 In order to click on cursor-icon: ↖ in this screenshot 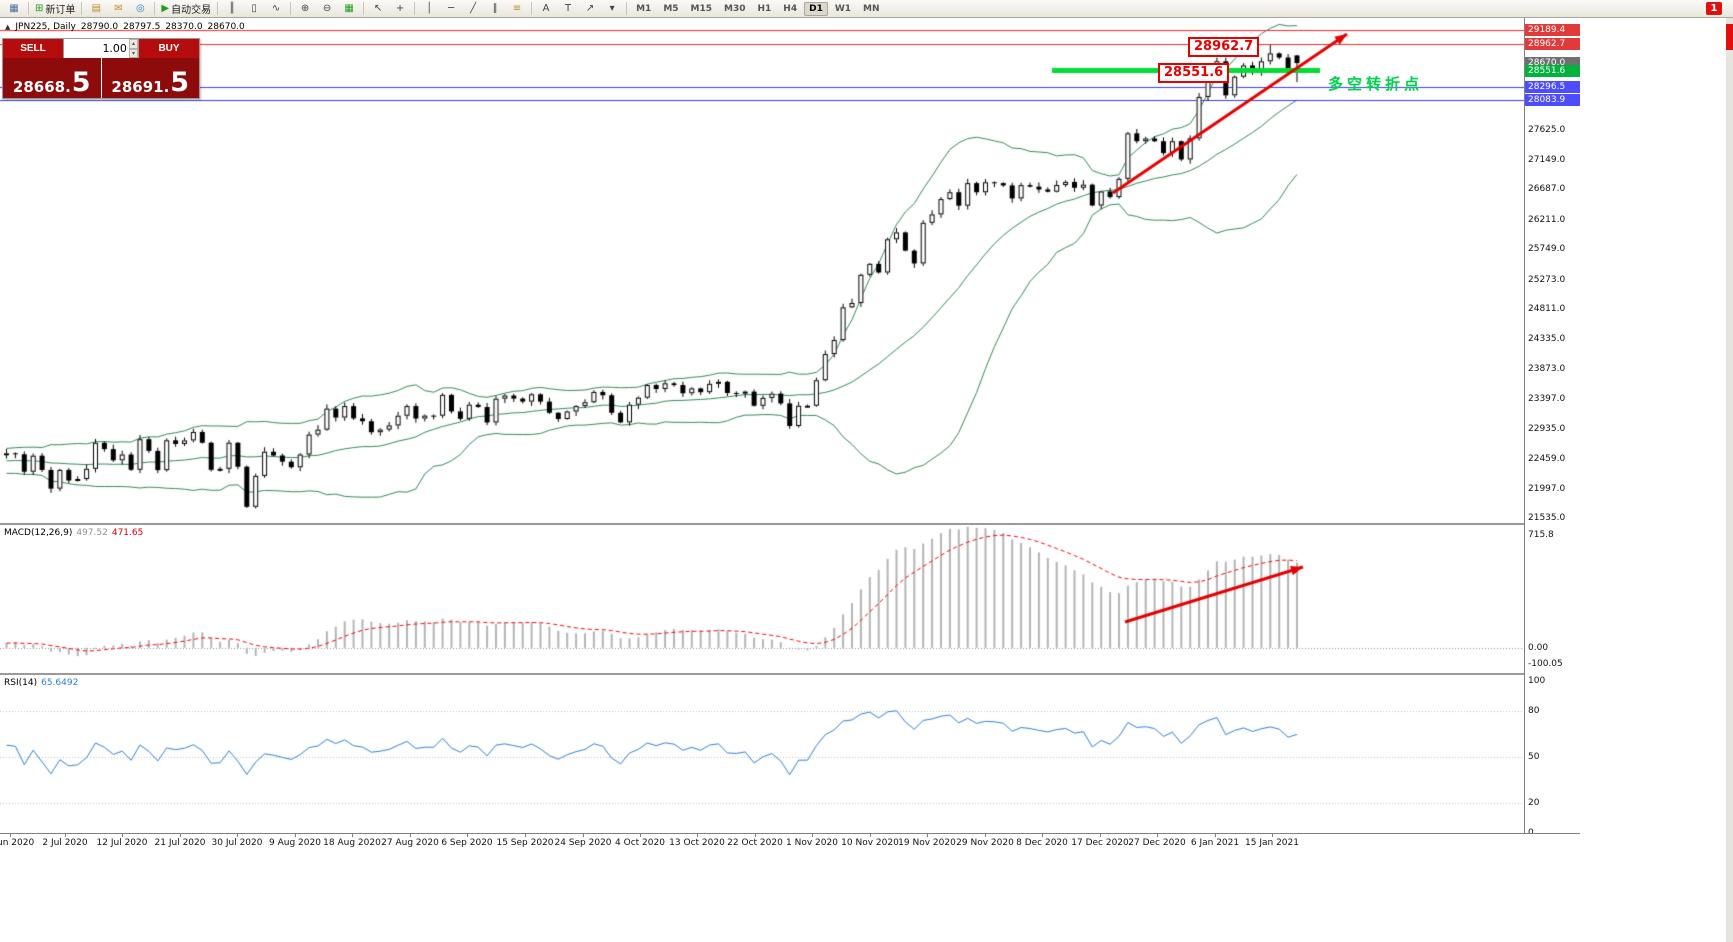, I will do `click(378, 8)`.